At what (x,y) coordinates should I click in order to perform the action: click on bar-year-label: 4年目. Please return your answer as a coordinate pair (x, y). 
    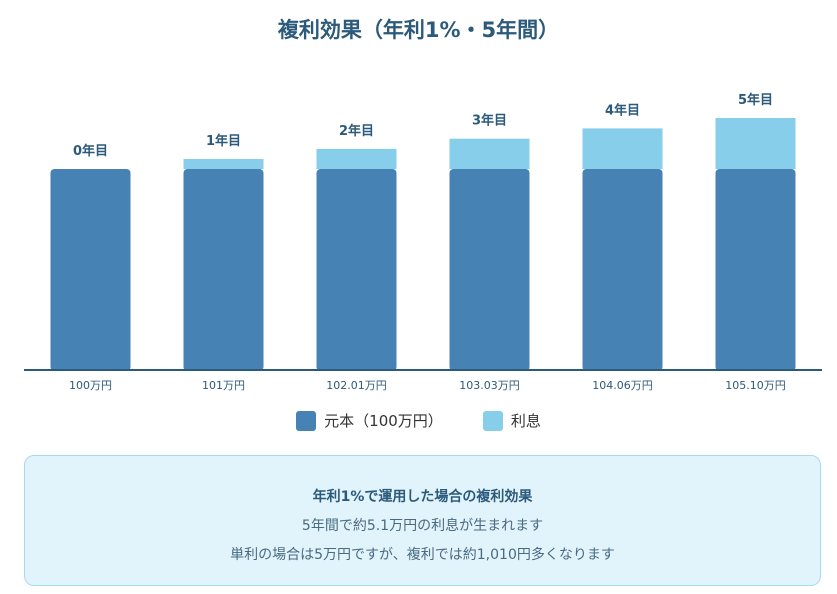
    Looking at the image, I should click on (622, 110).